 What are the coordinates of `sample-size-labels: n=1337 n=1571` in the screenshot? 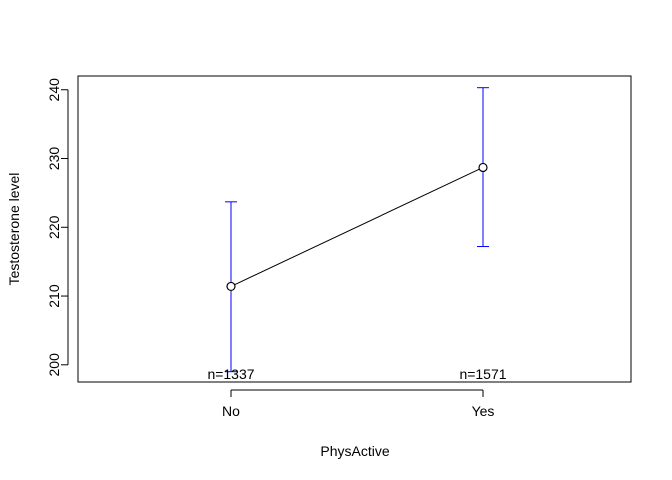 It's located at (356, 374).